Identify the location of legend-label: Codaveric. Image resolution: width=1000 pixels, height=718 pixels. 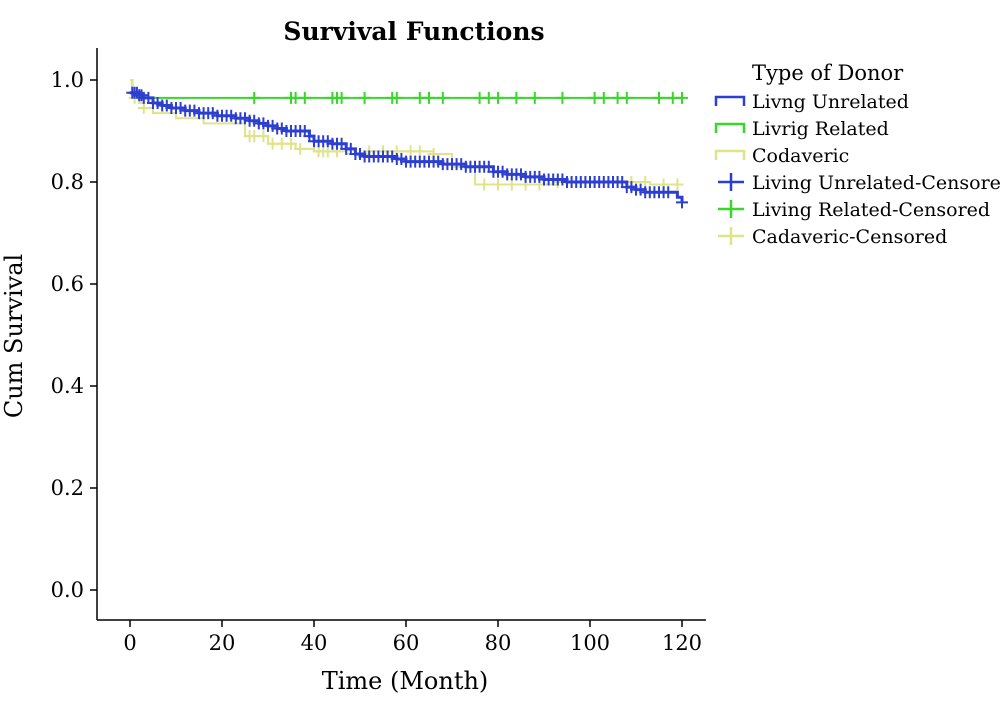
(800, 156).